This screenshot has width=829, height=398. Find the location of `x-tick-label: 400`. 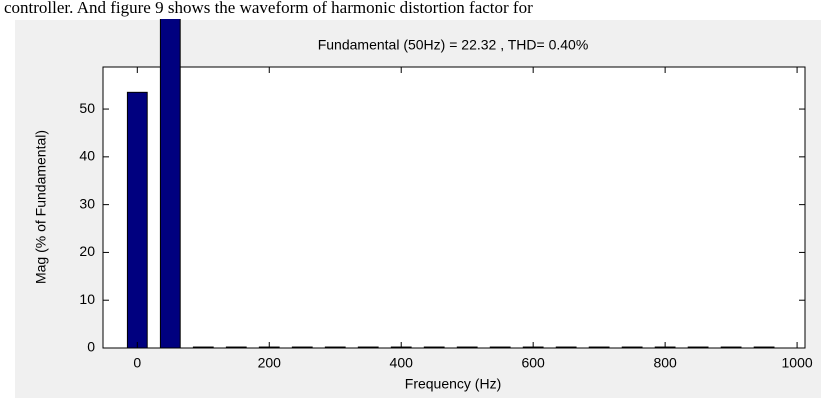

x-tick-label: 400 is located at coordinates (402, 363).